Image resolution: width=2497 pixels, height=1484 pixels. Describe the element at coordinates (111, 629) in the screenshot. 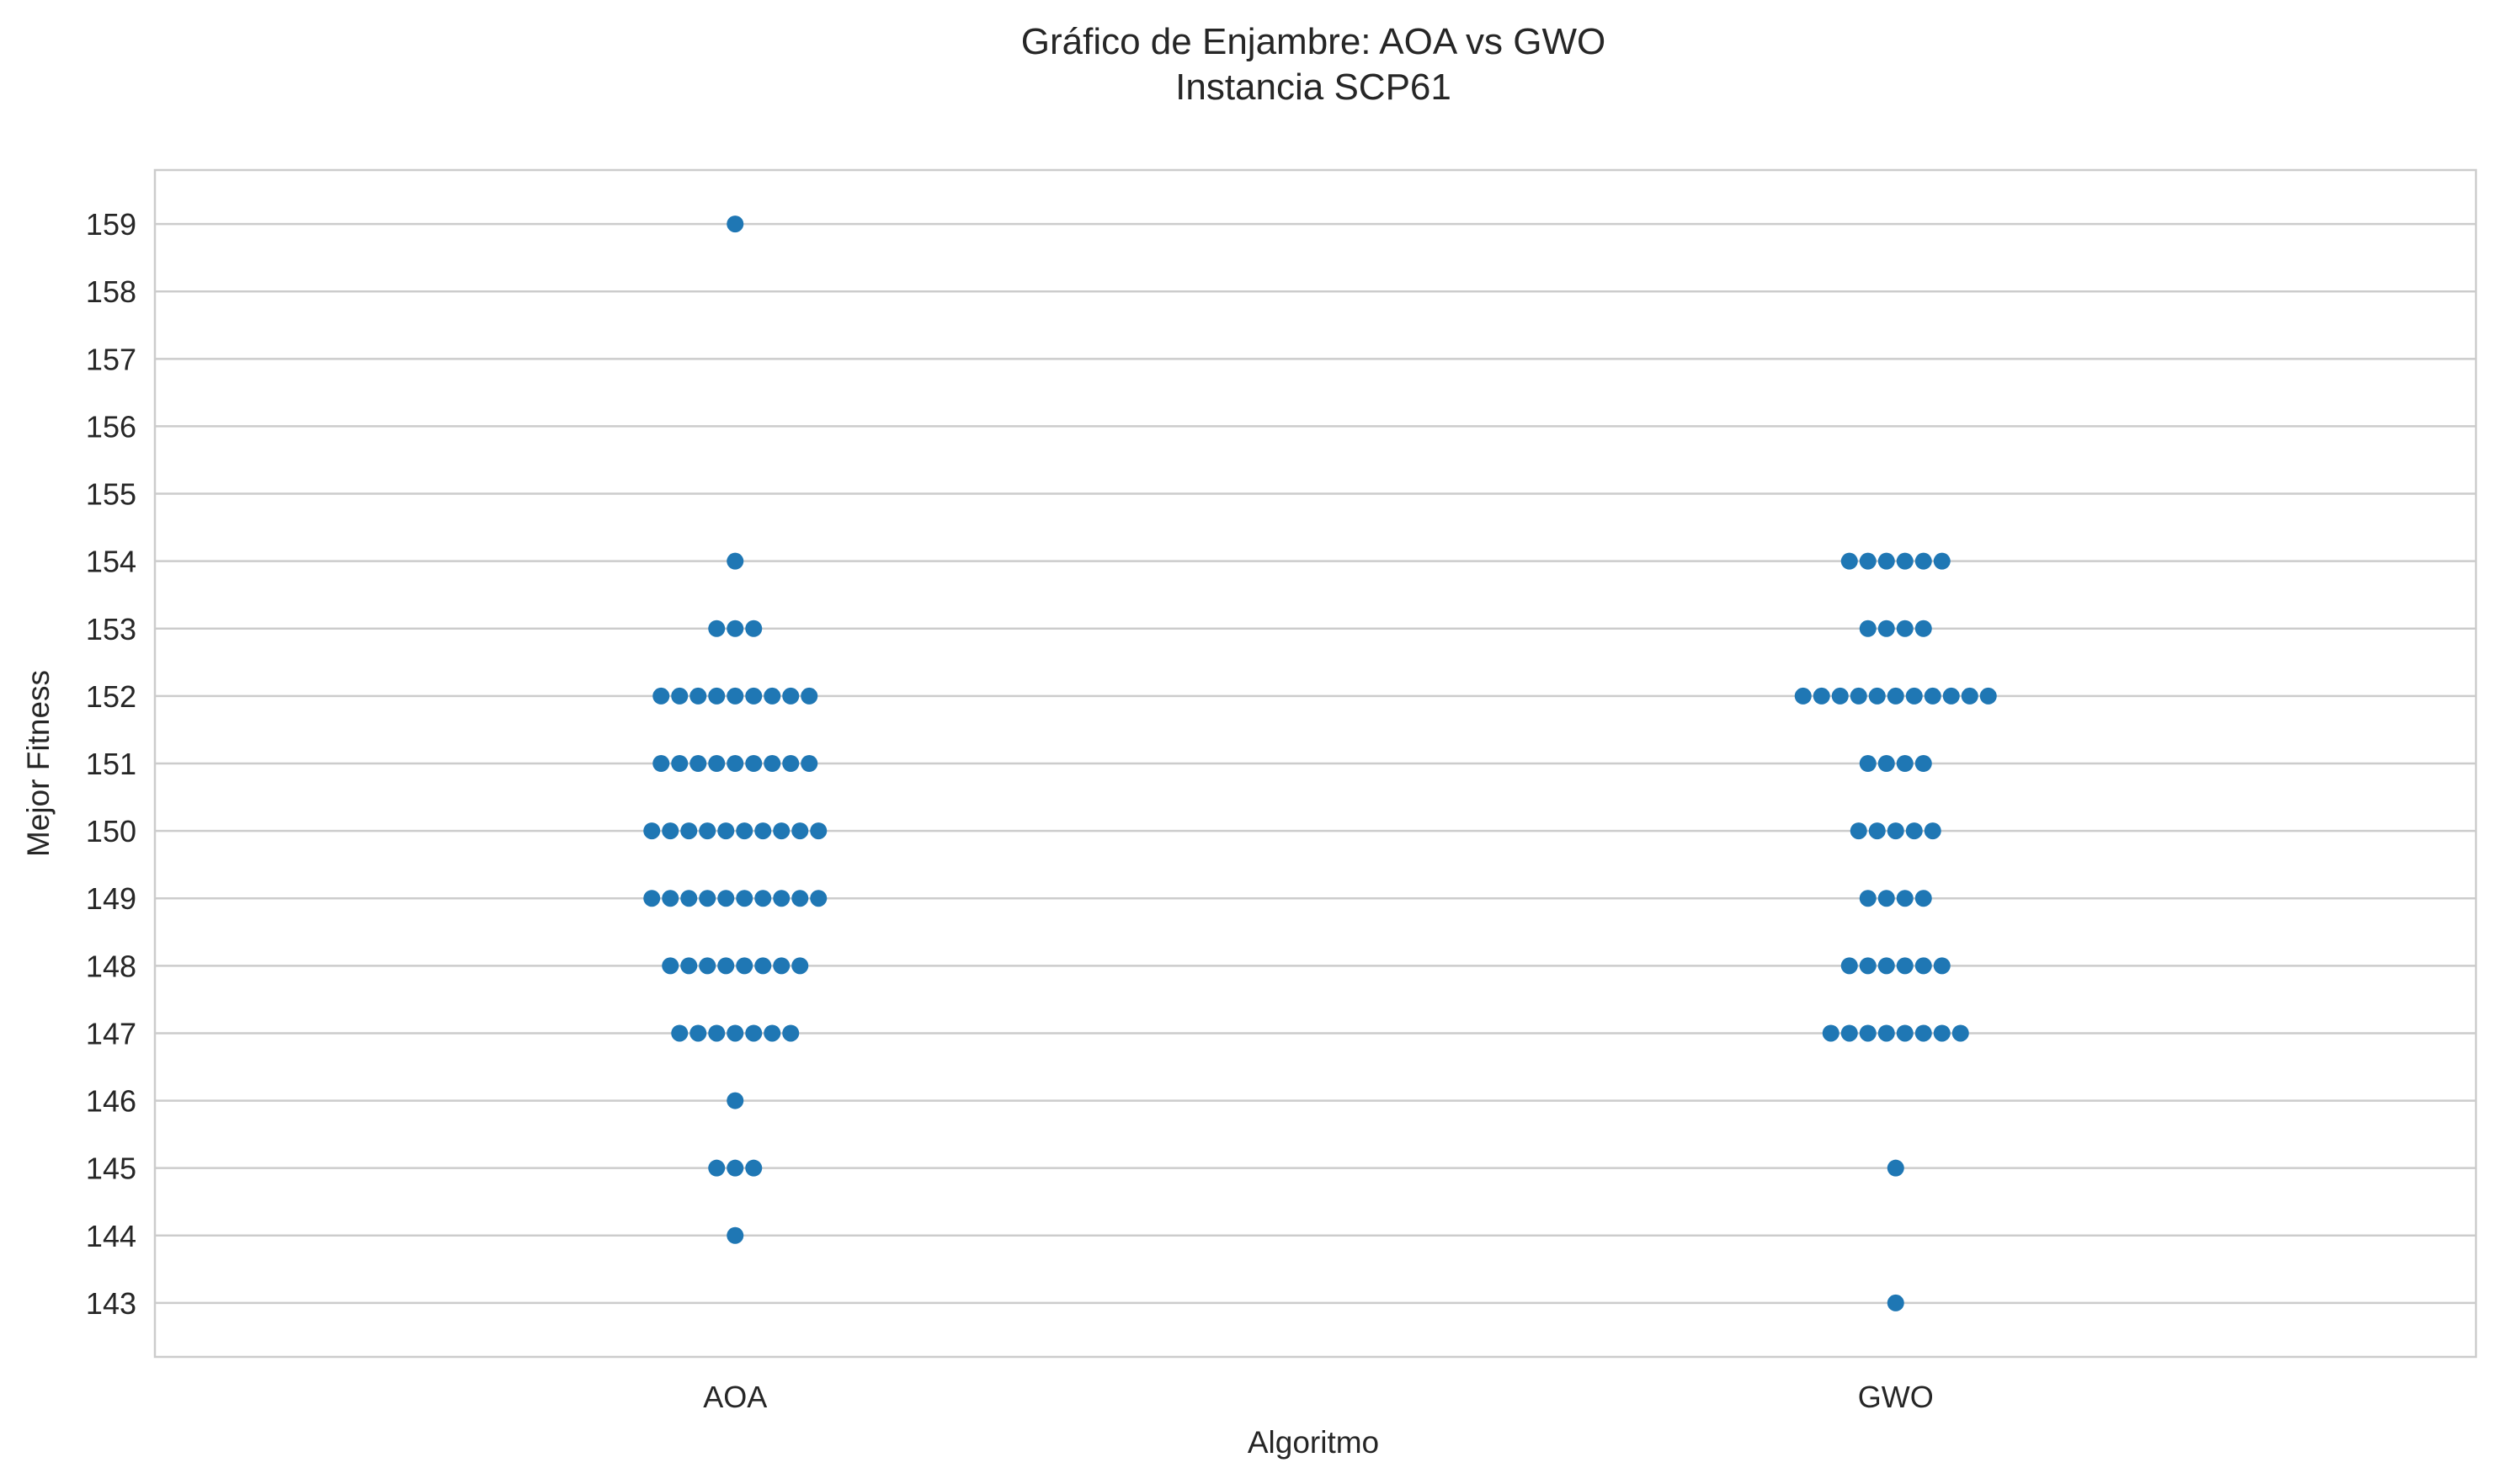

I see `y-tick-label: 153` at that location.